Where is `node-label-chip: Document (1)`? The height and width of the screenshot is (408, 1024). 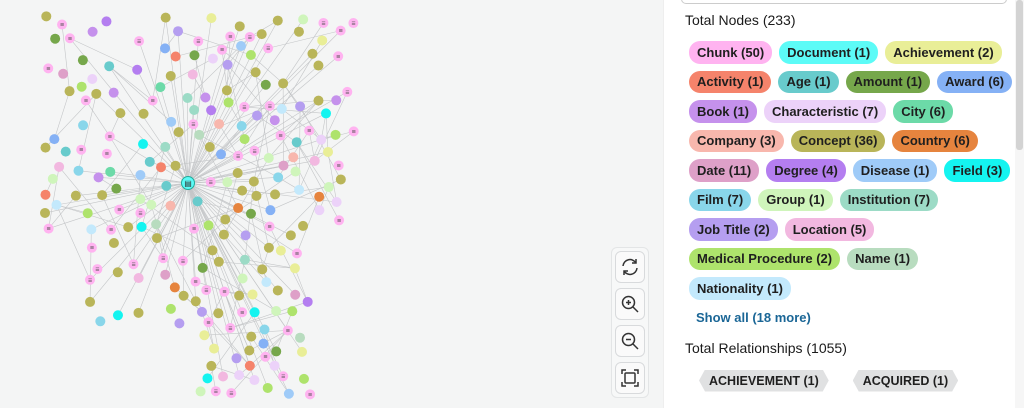 node-label-chip: Document (1) is located at coordinates (829, 52).